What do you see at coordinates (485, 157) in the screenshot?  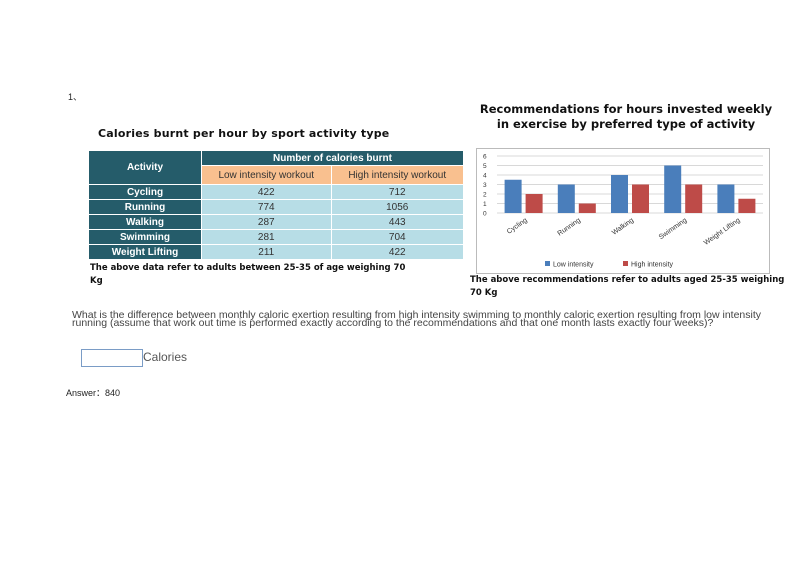 I see `y-tick-label: 6` at bounding box center [485, 157].